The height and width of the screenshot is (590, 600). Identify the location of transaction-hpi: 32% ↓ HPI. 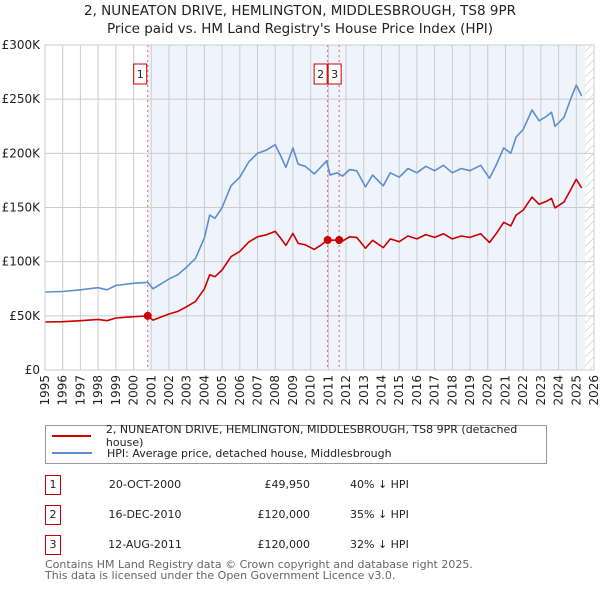
(379, 544).